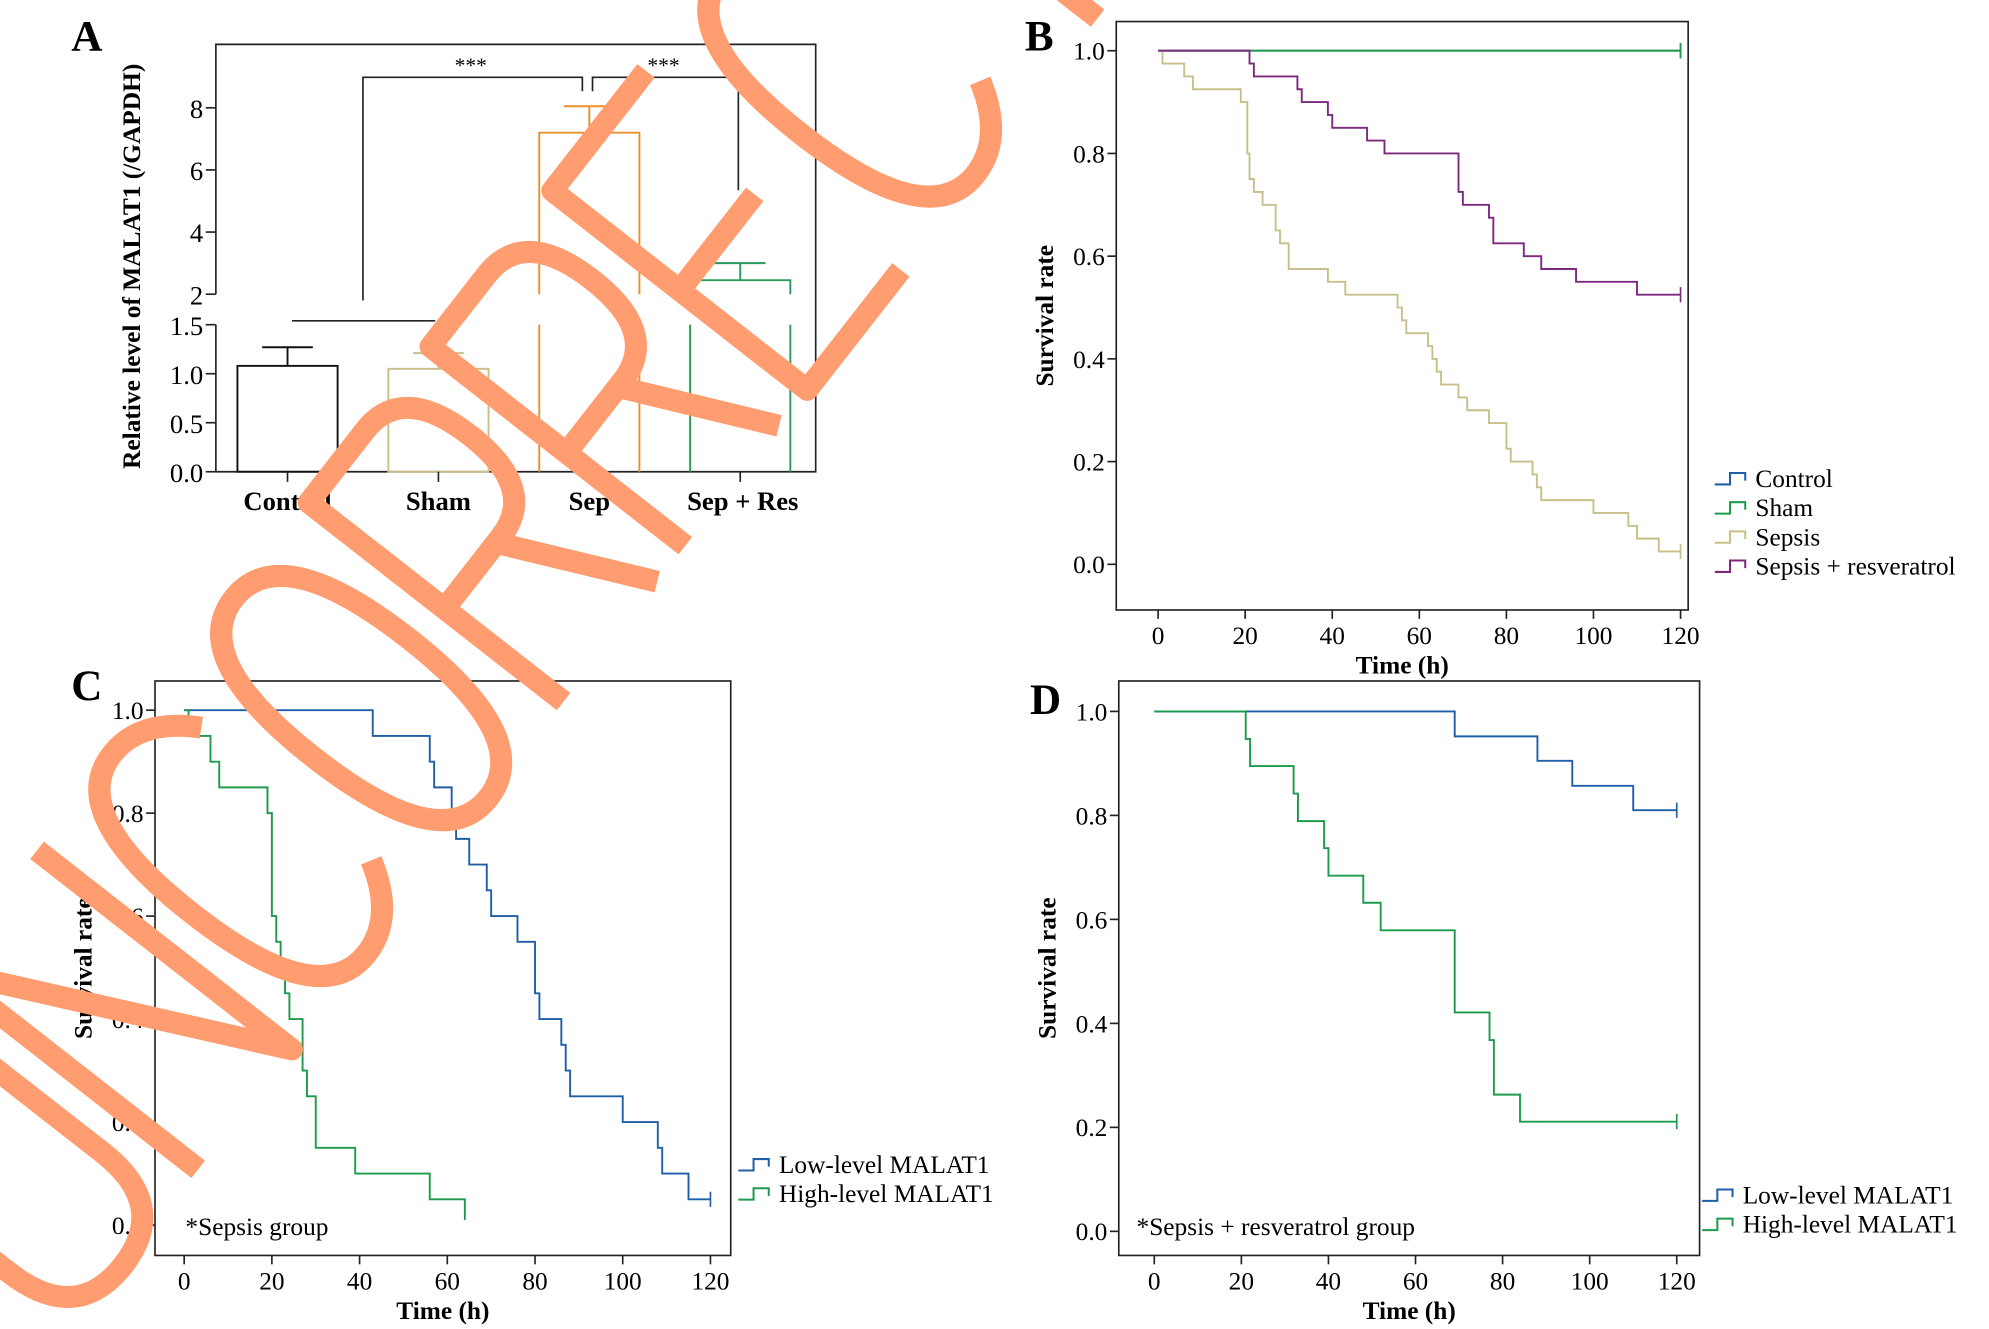 The image size is (1989, 1329). What do you see at coordinates (287, 418) in the screenshot?
I see `bar` at bounding box center [287, 418].